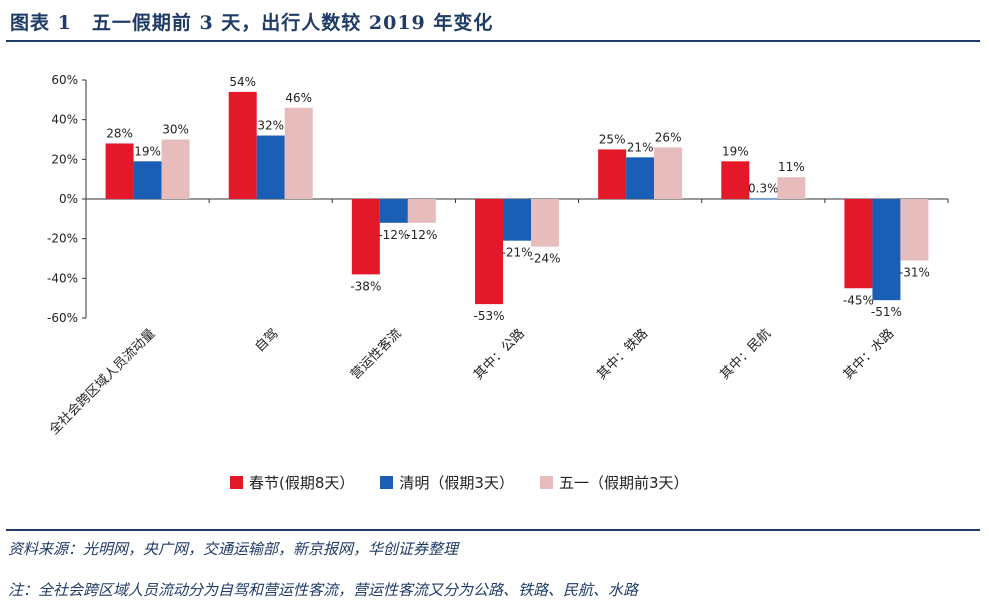 This screenshot has height=610, width=989. I want to click on legend-item-spring: 春节(假期8天）, so click(292, 482).